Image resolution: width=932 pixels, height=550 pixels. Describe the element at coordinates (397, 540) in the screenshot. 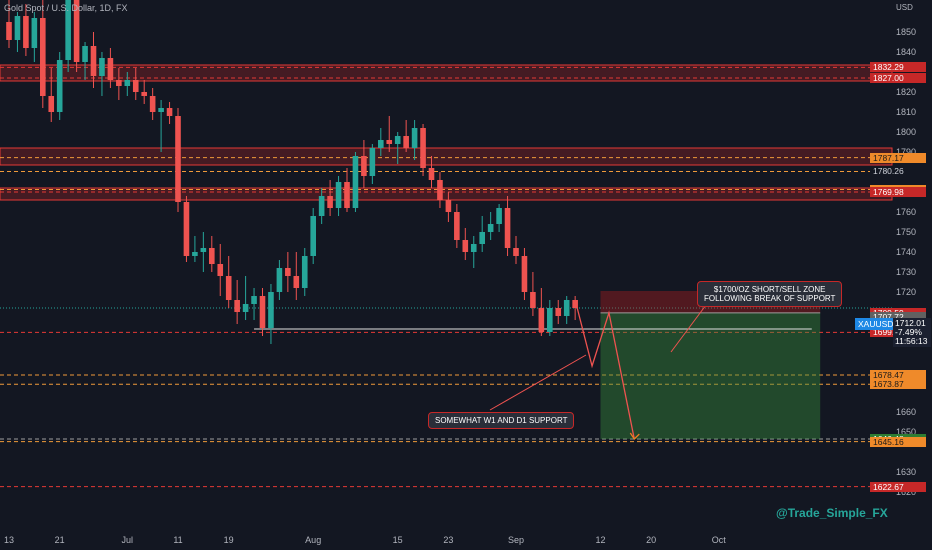

I see `x-tick-label: 15` at that location.